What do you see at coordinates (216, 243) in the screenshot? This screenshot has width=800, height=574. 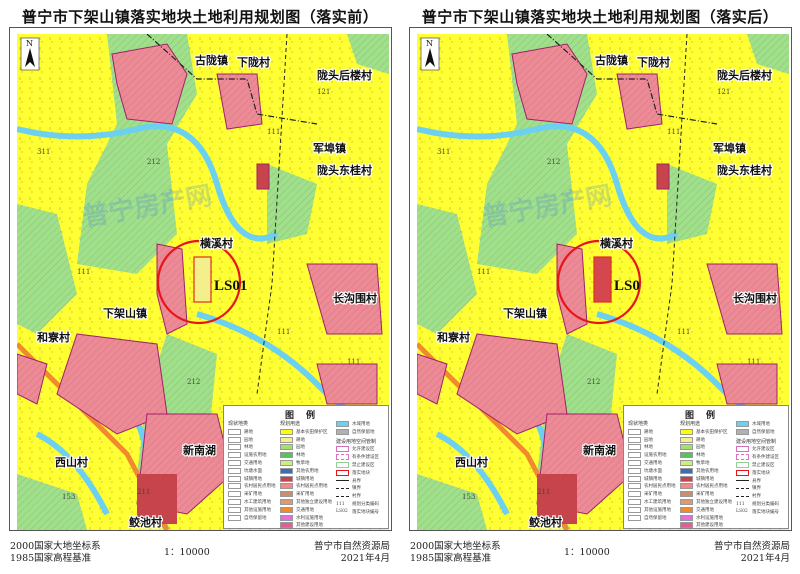 I see `place-label: 横溪村` at bounding box center [216, 243].